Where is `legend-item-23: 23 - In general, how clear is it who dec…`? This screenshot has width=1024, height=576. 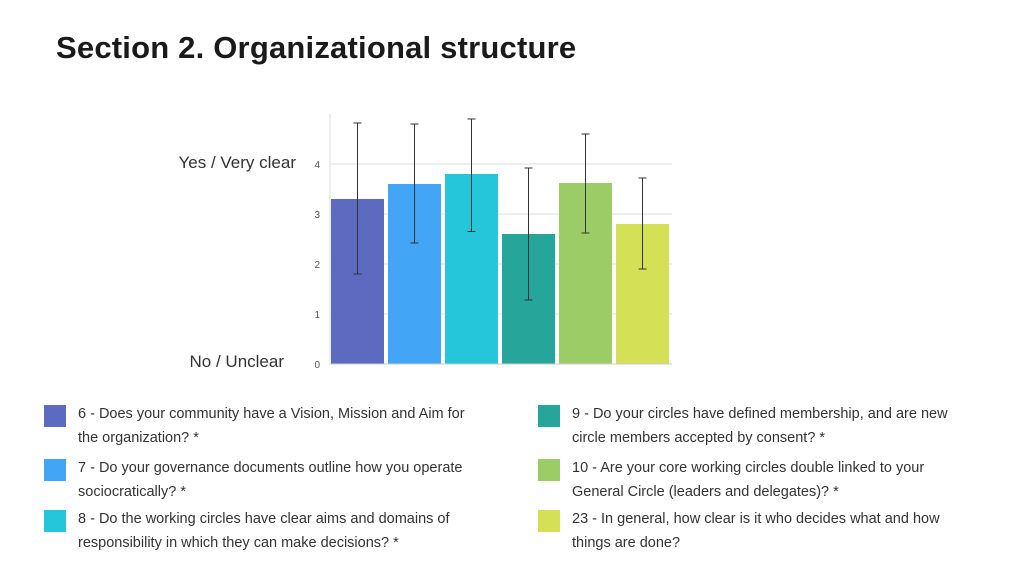 legend-item-23: 23 - In general, how clear is it who dec… is located at coordinates (758, 531).